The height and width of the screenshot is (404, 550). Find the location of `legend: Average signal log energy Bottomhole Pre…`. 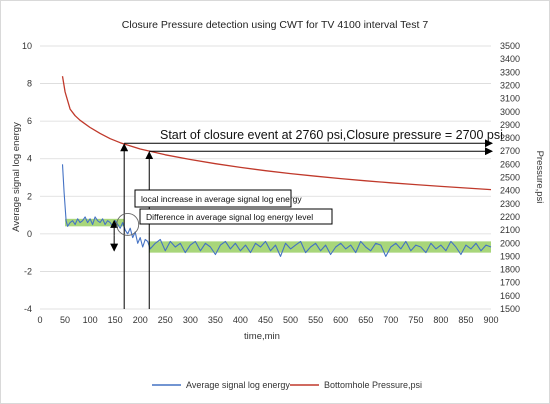

legend: Average signal log energy Bottomhole Pre… is located at coordinates (287, 385).